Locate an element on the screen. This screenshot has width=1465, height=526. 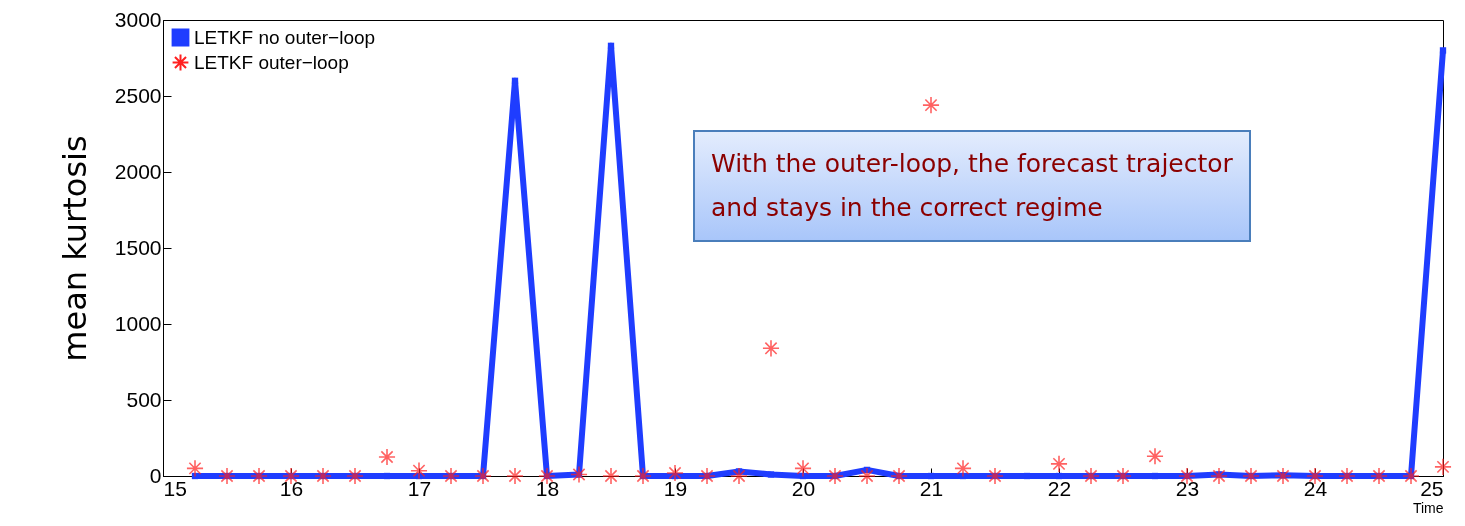
x-tick-label: 22 is located at coordinates (1059, 488).